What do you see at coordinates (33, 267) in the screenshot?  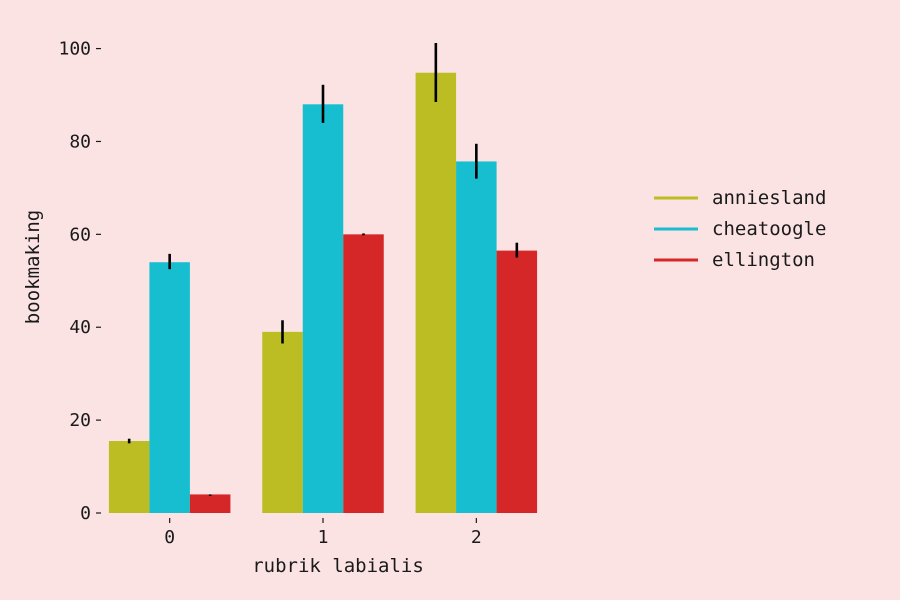 I see `y-axis-label: bookmaking` at bounding box center [33, 267].